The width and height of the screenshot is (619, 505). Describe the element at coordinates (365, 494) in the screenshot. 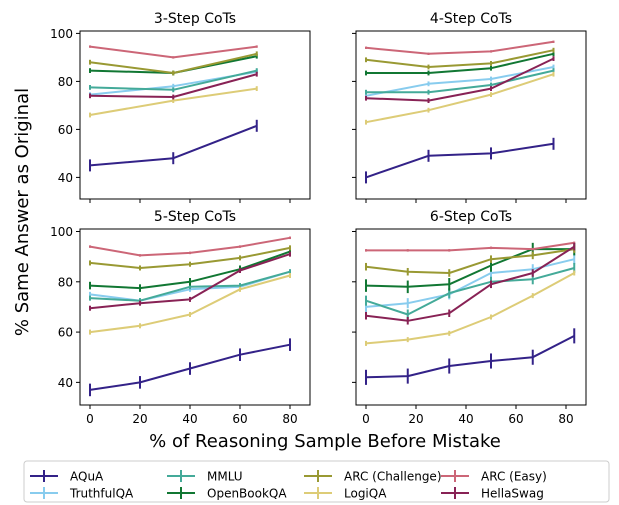

I see `legend-label: LogiQA` at that location.